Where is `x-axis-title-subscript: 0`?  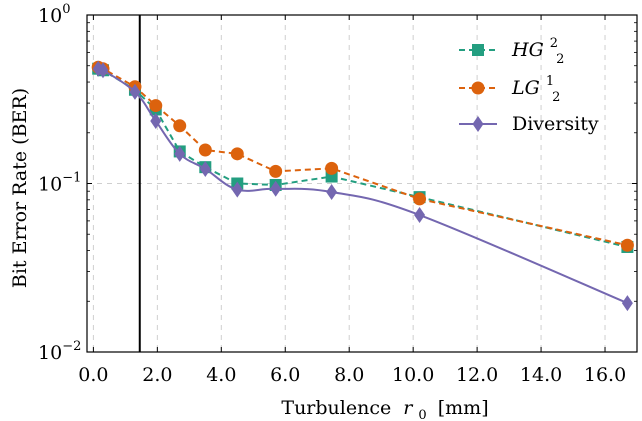 x-axis-title-subscript: 0 is located at coordinates (422, 414).